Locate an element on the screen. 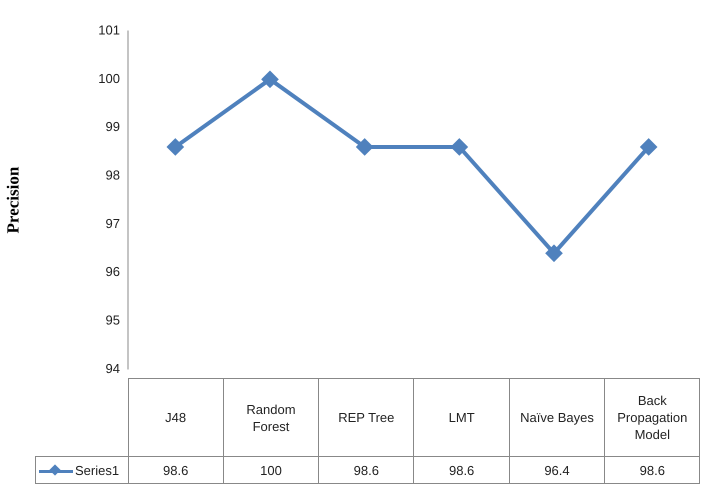 The image size is (706, 486). y-tick-label: 100 is located at coordinates (109, 78).